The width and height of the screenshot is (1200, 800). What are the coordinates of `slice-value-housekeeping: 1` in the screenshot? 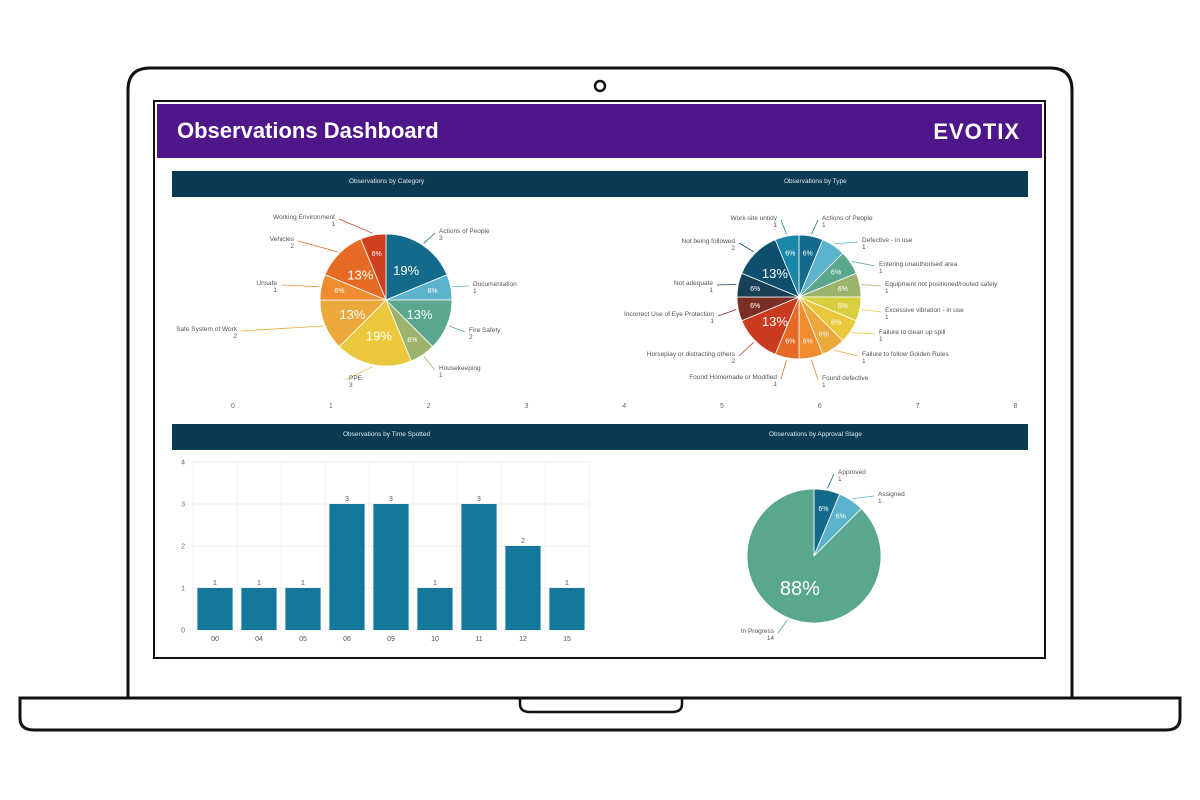 It's located at (441, 375).